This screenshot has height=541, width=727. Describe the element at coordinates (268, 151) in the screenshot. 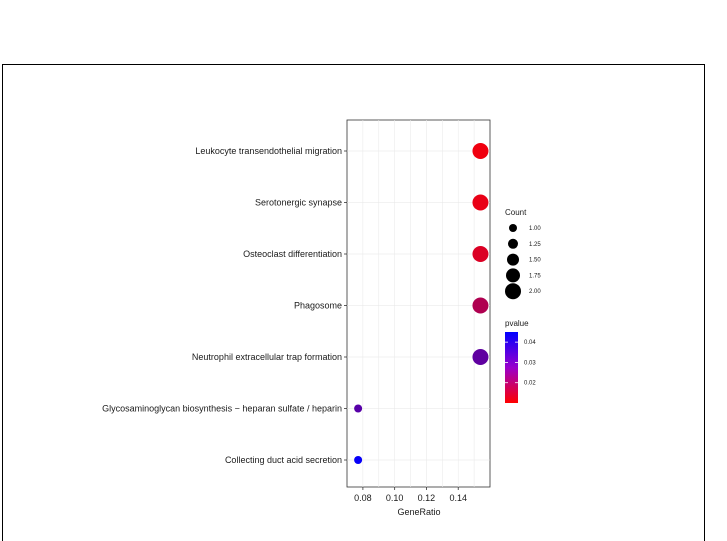

I see `category-label: Leukocyte transendothelial migration` at that location.